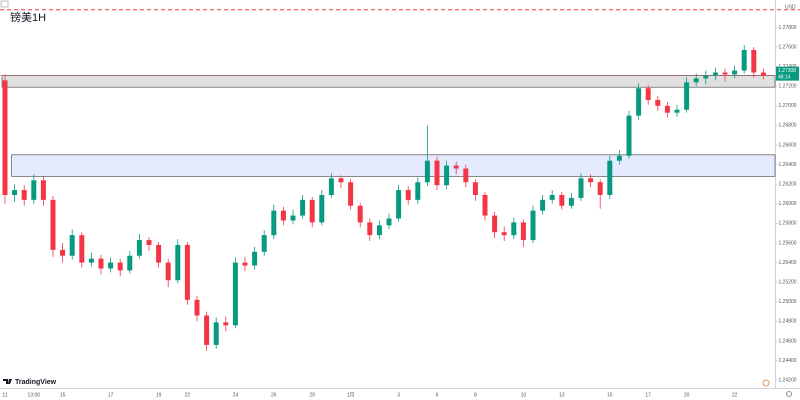 This screenshot has width=800, height=400. Describe the element at coordinates (735, 395) in the screenshot. I see `x-tick-label: 22` at that location.